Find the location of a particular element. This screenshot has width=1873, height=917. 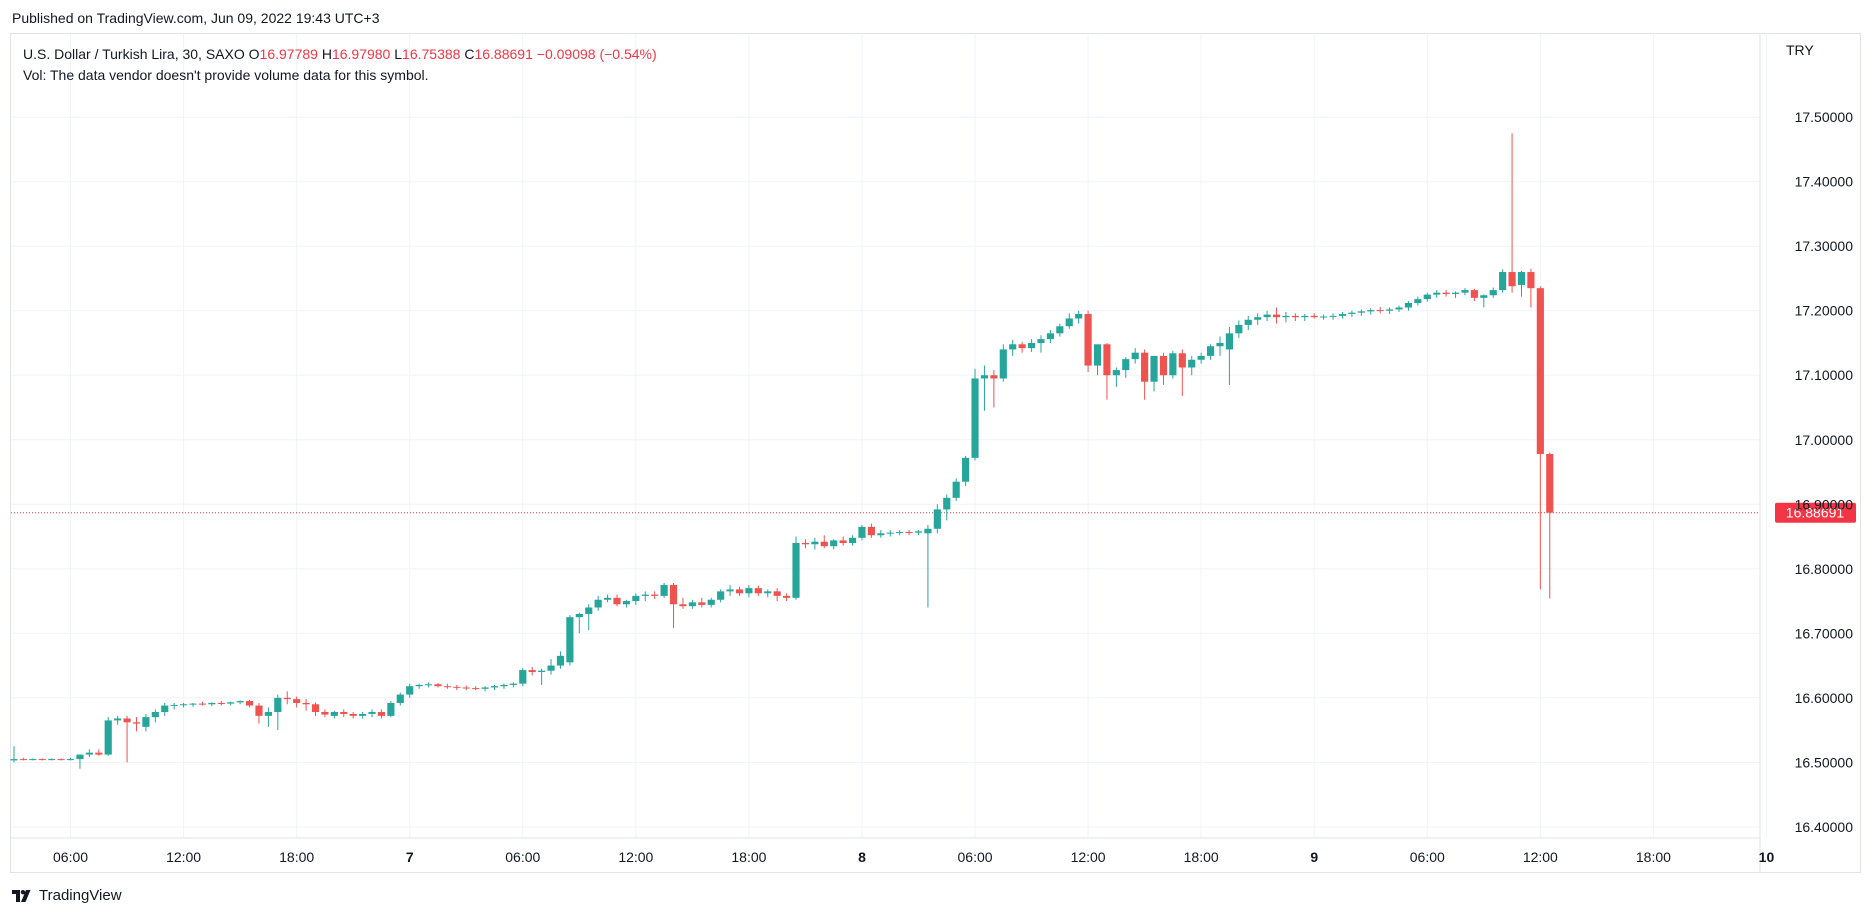

close-label: C is located at coordinates (469, 54).